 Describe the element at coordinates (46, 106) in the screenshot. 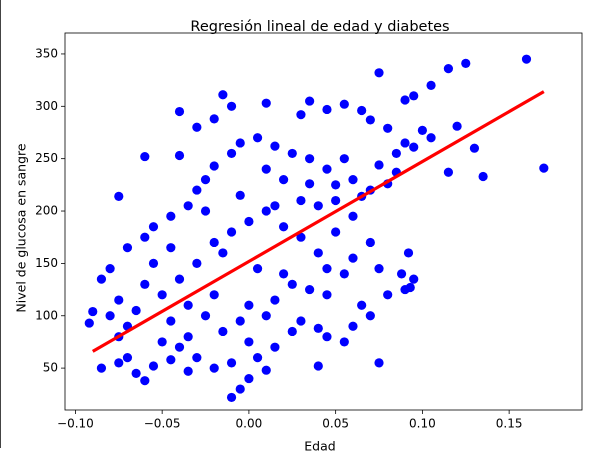

I see `y-tick-label: 300` at that location.